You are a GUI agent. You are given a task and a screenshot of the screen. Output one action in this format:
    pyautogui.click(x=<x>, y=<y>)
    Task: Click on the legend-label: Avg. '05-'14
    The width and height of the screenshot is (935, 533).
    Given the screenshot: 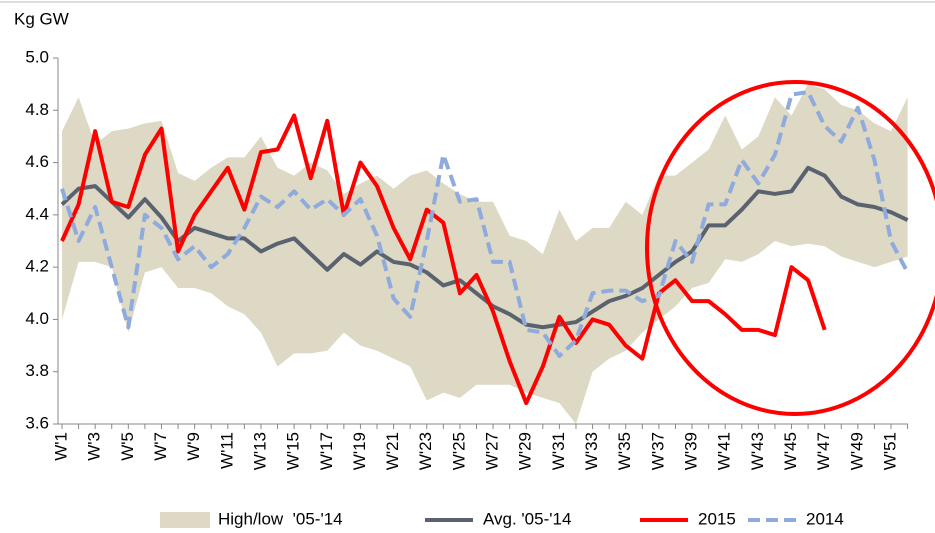 What is the action you would take?
    pyautogui.click(x=527, y=518)
    